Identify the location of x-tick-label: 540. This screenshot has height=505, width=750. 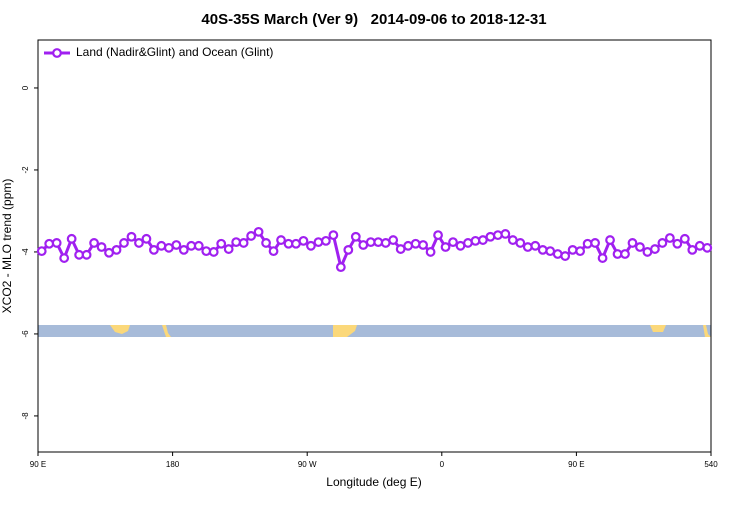
(711, 464).